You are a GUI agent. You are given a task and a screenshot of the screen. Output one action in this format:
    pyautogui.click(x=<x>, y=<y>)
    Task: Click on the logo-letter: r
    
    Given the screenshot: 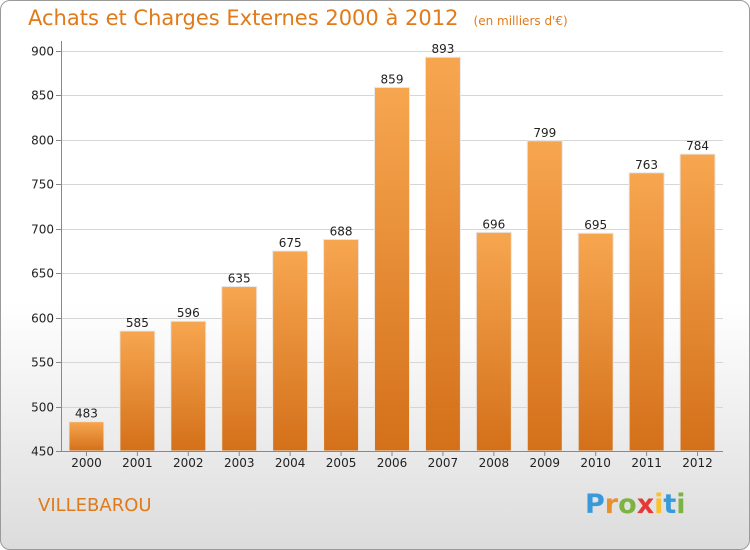 What is the action you would take?
    pyautogui.click(x=611, y=504)
    